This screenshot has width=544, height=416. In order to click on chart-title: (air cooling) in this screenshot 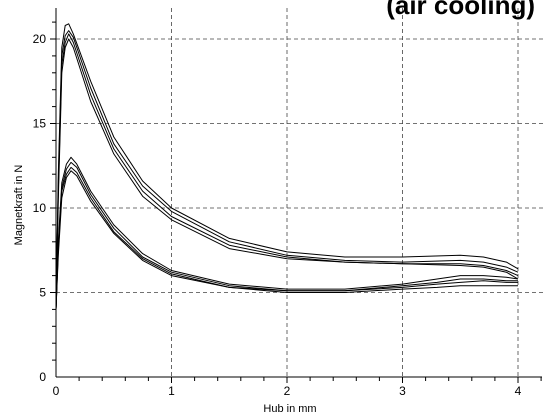, I will do `click(460, 10)`.